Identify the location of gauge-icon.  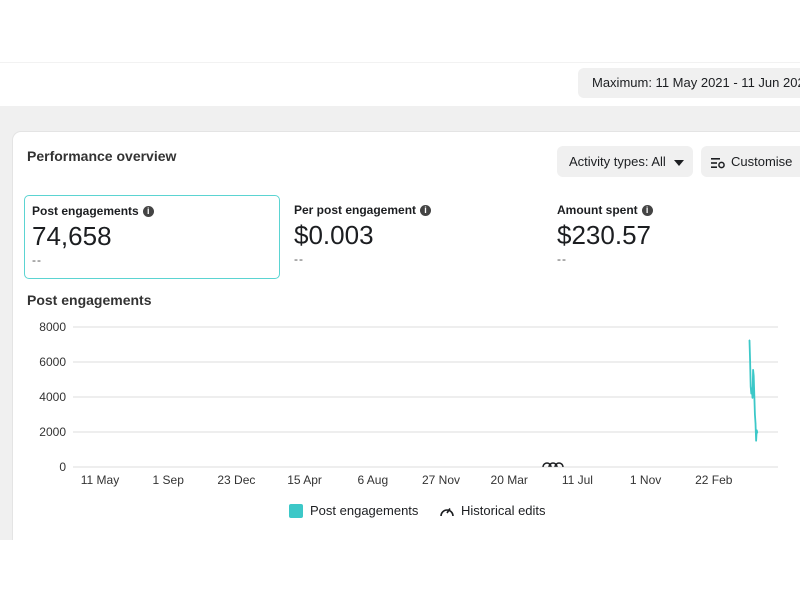
(447, 511).